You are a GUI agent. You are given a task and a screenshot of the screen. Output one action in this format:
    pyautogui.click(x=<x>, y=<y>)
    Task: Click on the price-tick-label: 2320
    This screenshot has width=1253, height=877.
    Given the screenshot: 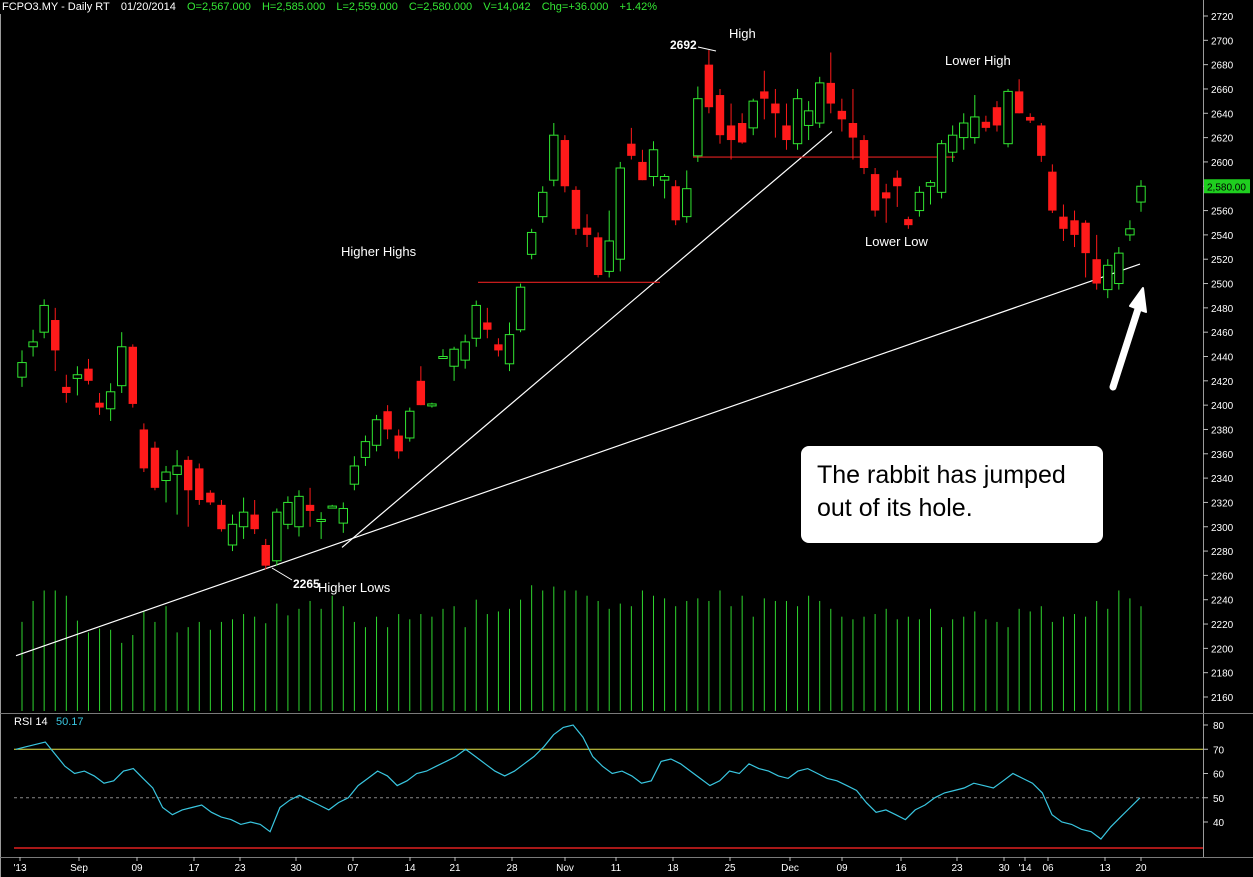 What is the action you would take?
    pyautogui.click(x=1222, y=503)
    